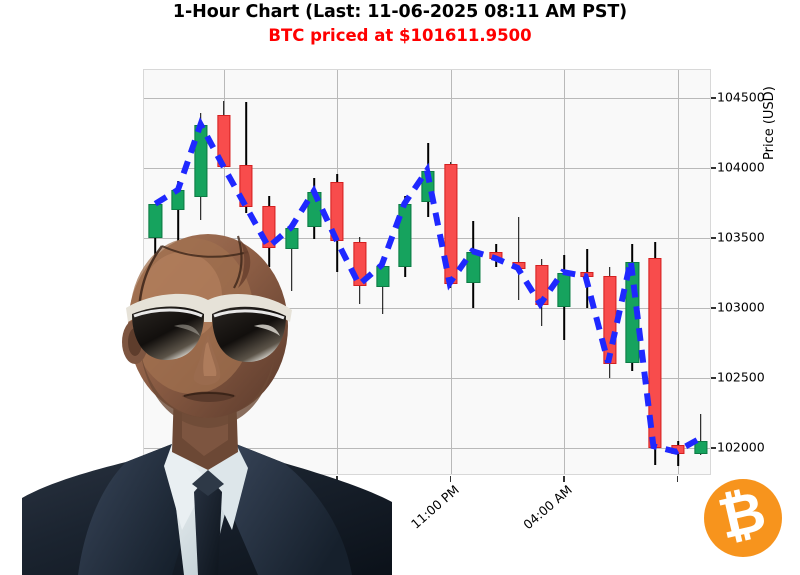 The image size is (800, 575). Describe the element at coordinates (741, 377) in the screenshot. I see `y-tick-label: 102500` at that location.